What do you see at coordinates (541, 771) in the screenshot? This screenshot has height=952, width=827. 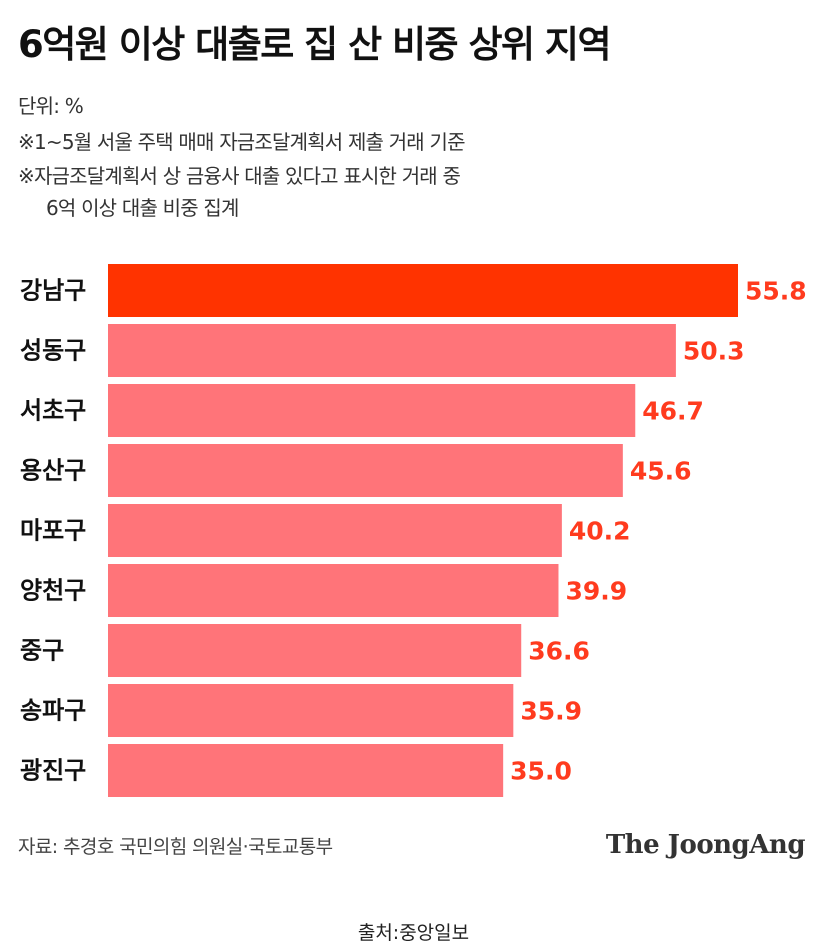 I see `value-label: 35.0` at bounding box center [541, 771].